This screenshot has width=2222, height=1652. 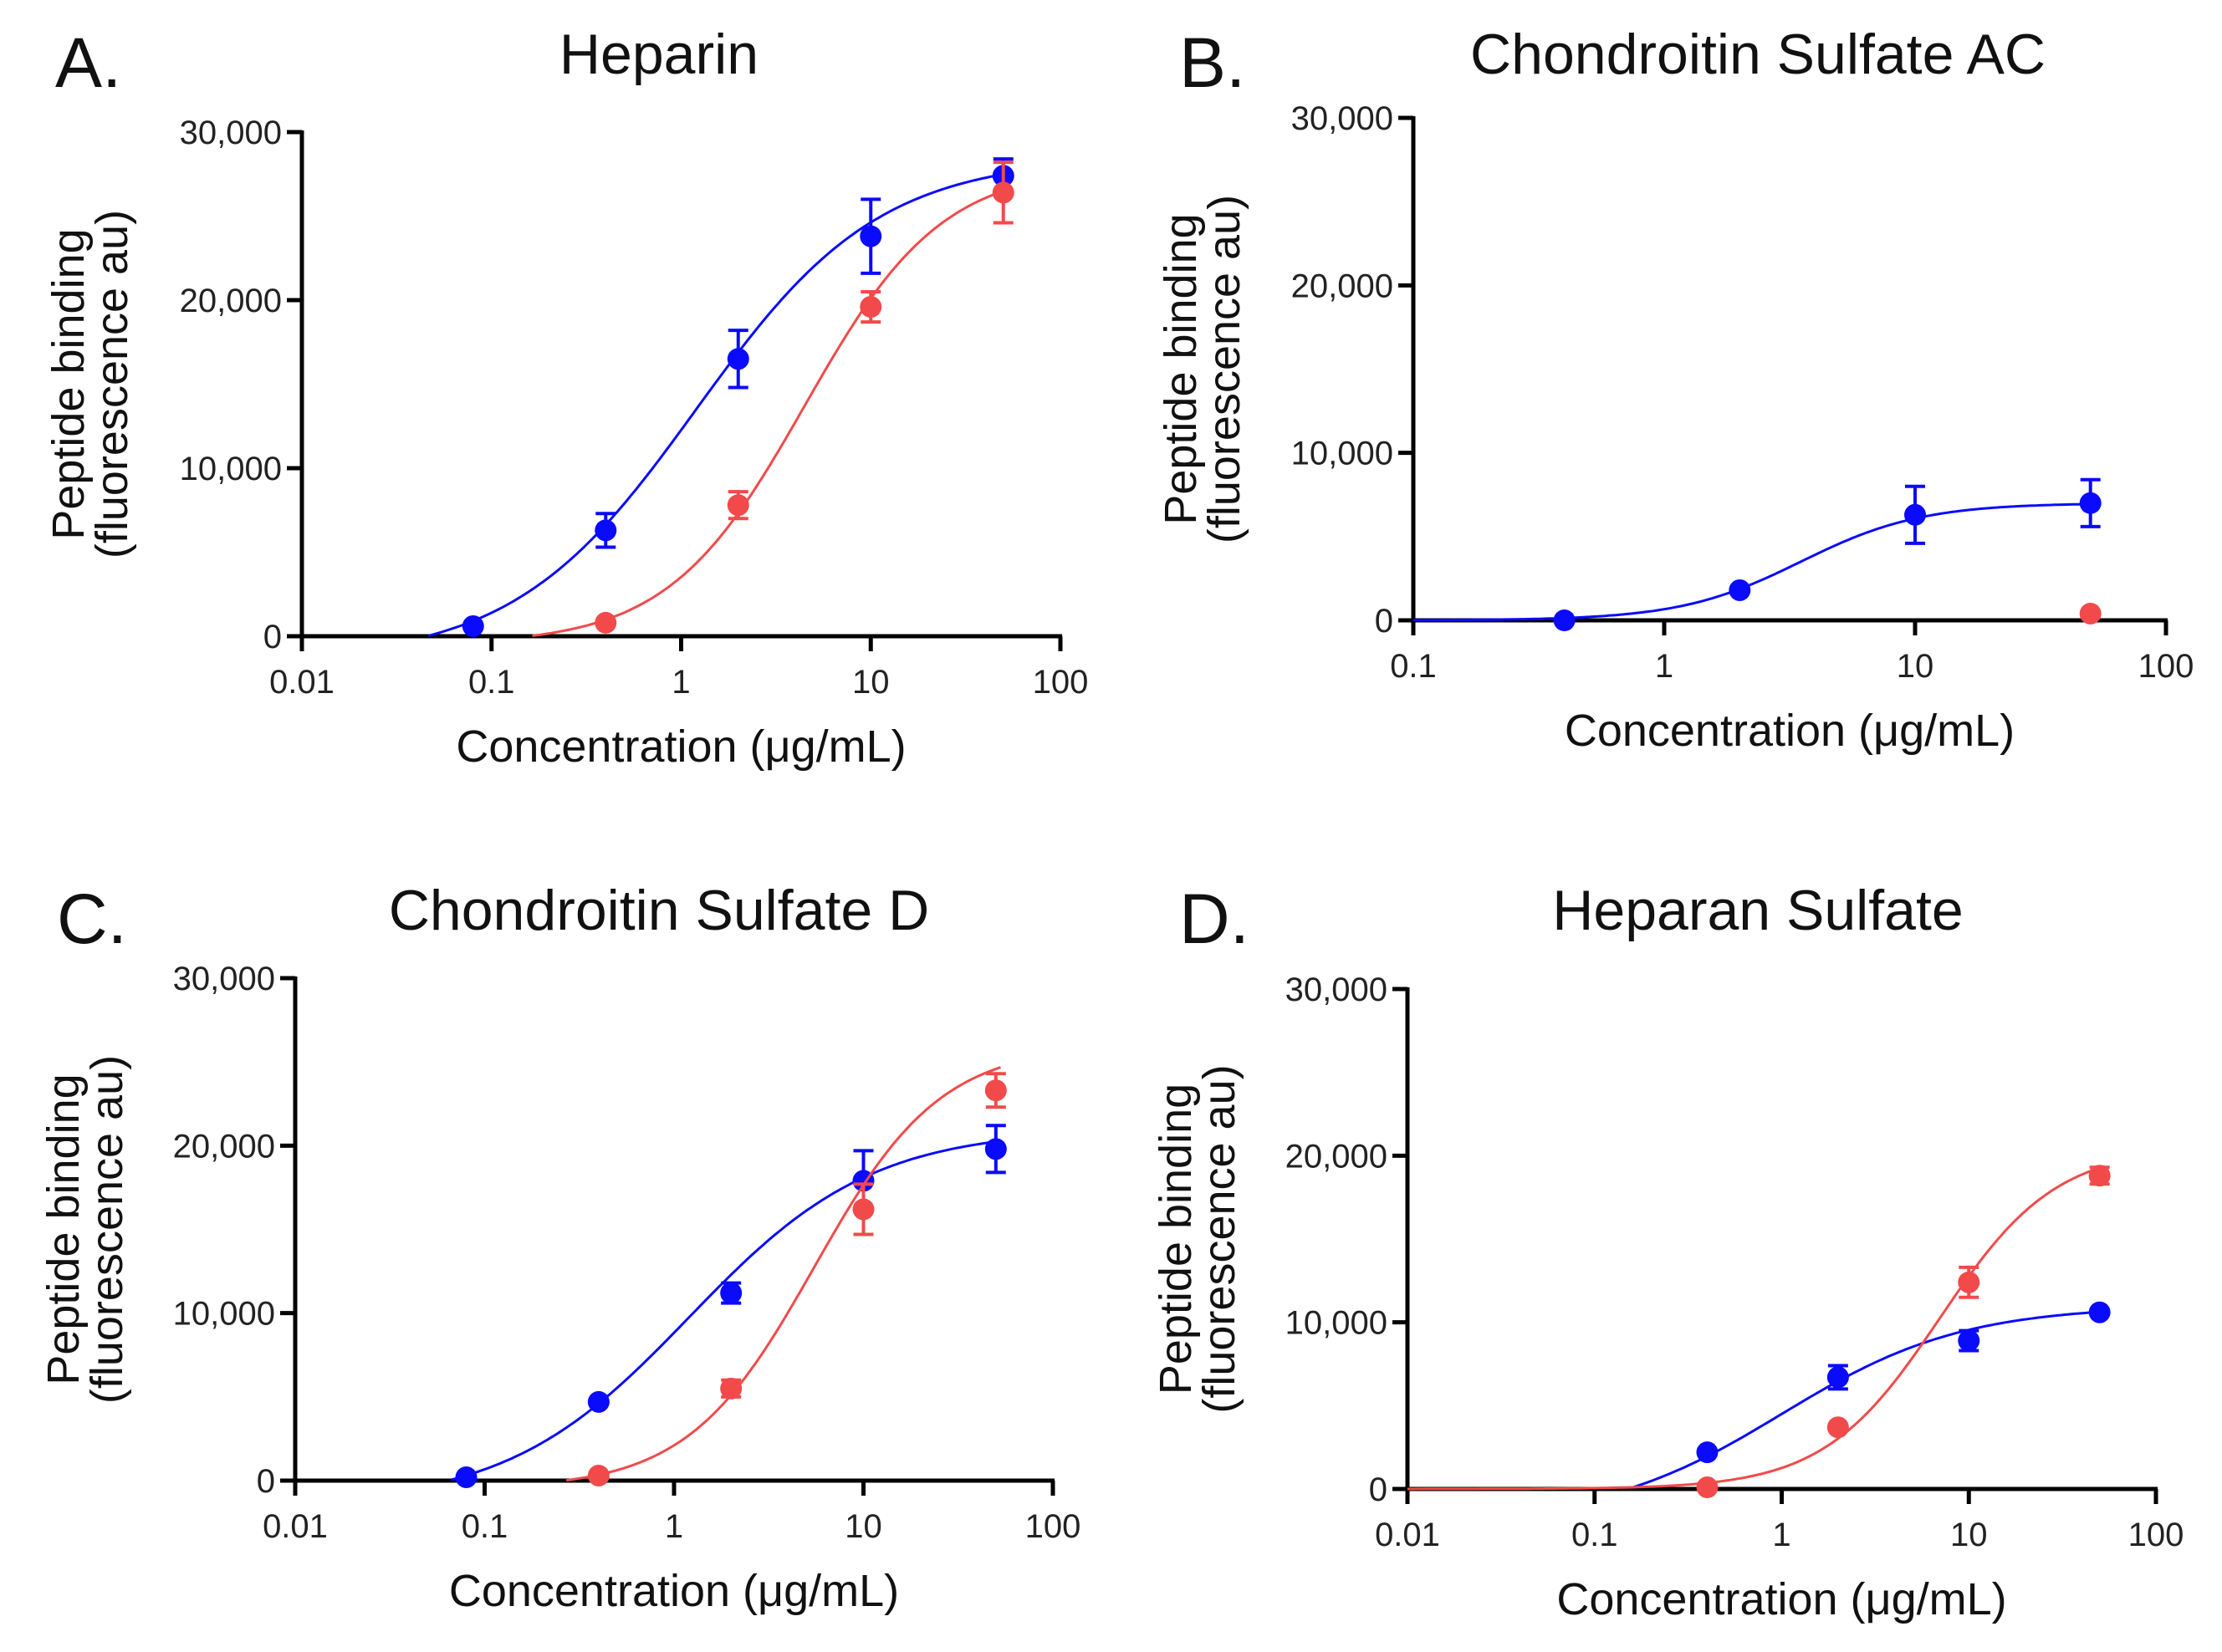 What do you see at coordinates (659, 910) in the screenshot?
I see `chart-title: Chondroitin Sulfate D` at bounding box center [659, 910].